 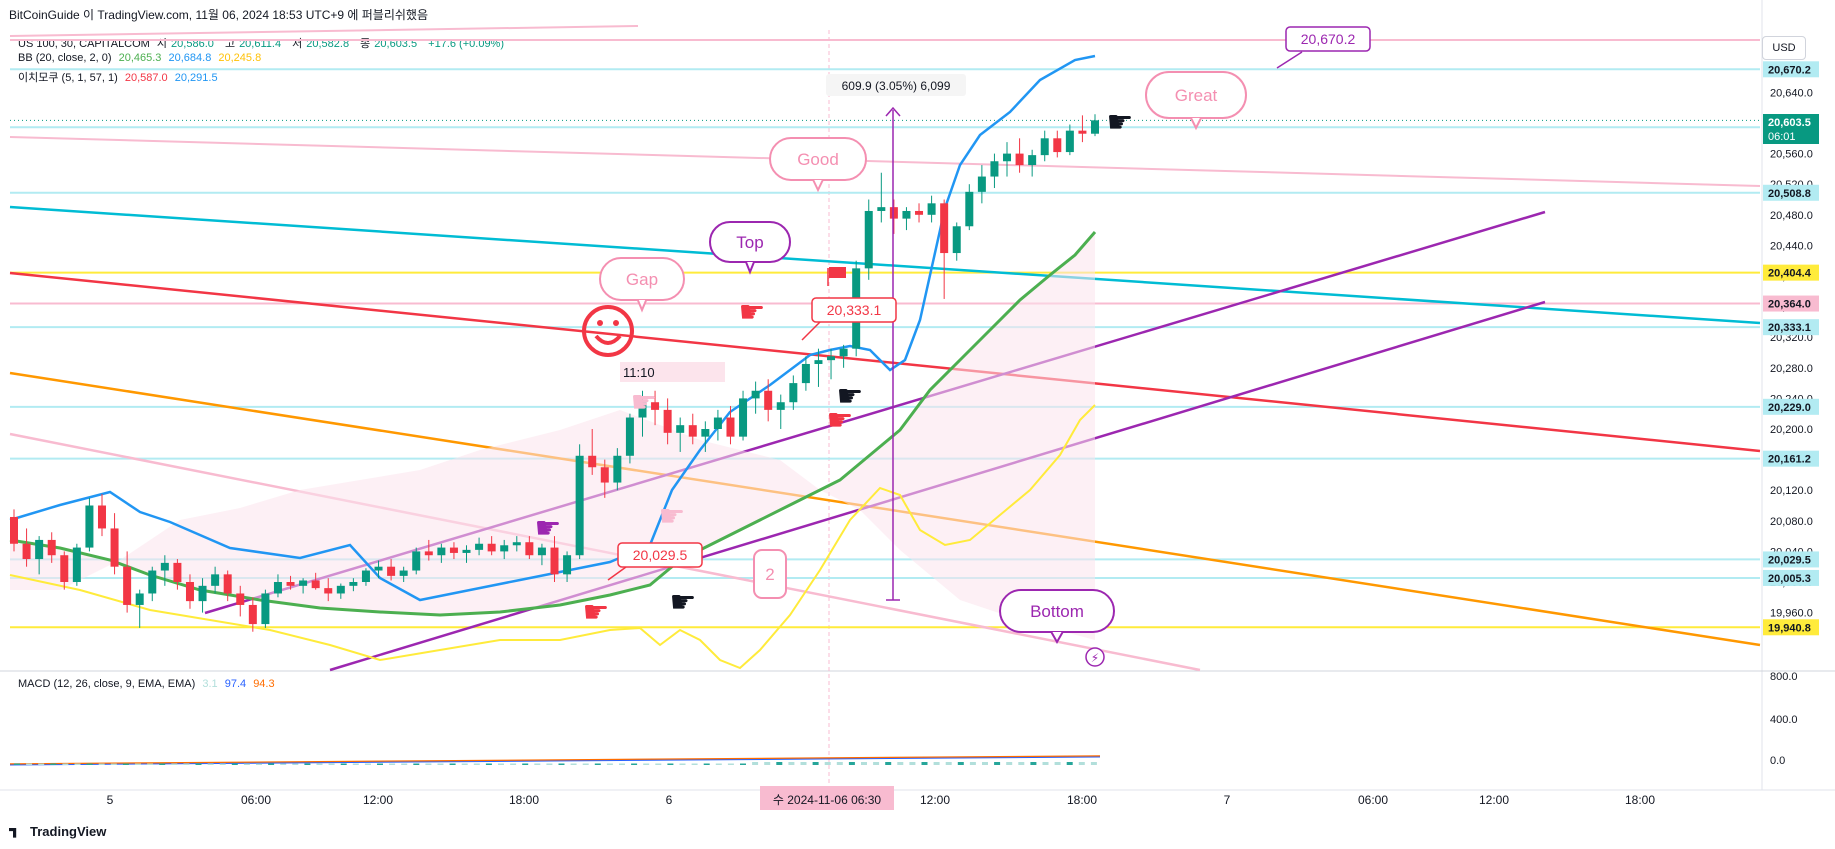 What do you see at coordinates (1791, 93) in the screenshot?
I see `price-tick-label: 20,640.0` at bounding box center [1791, 93].